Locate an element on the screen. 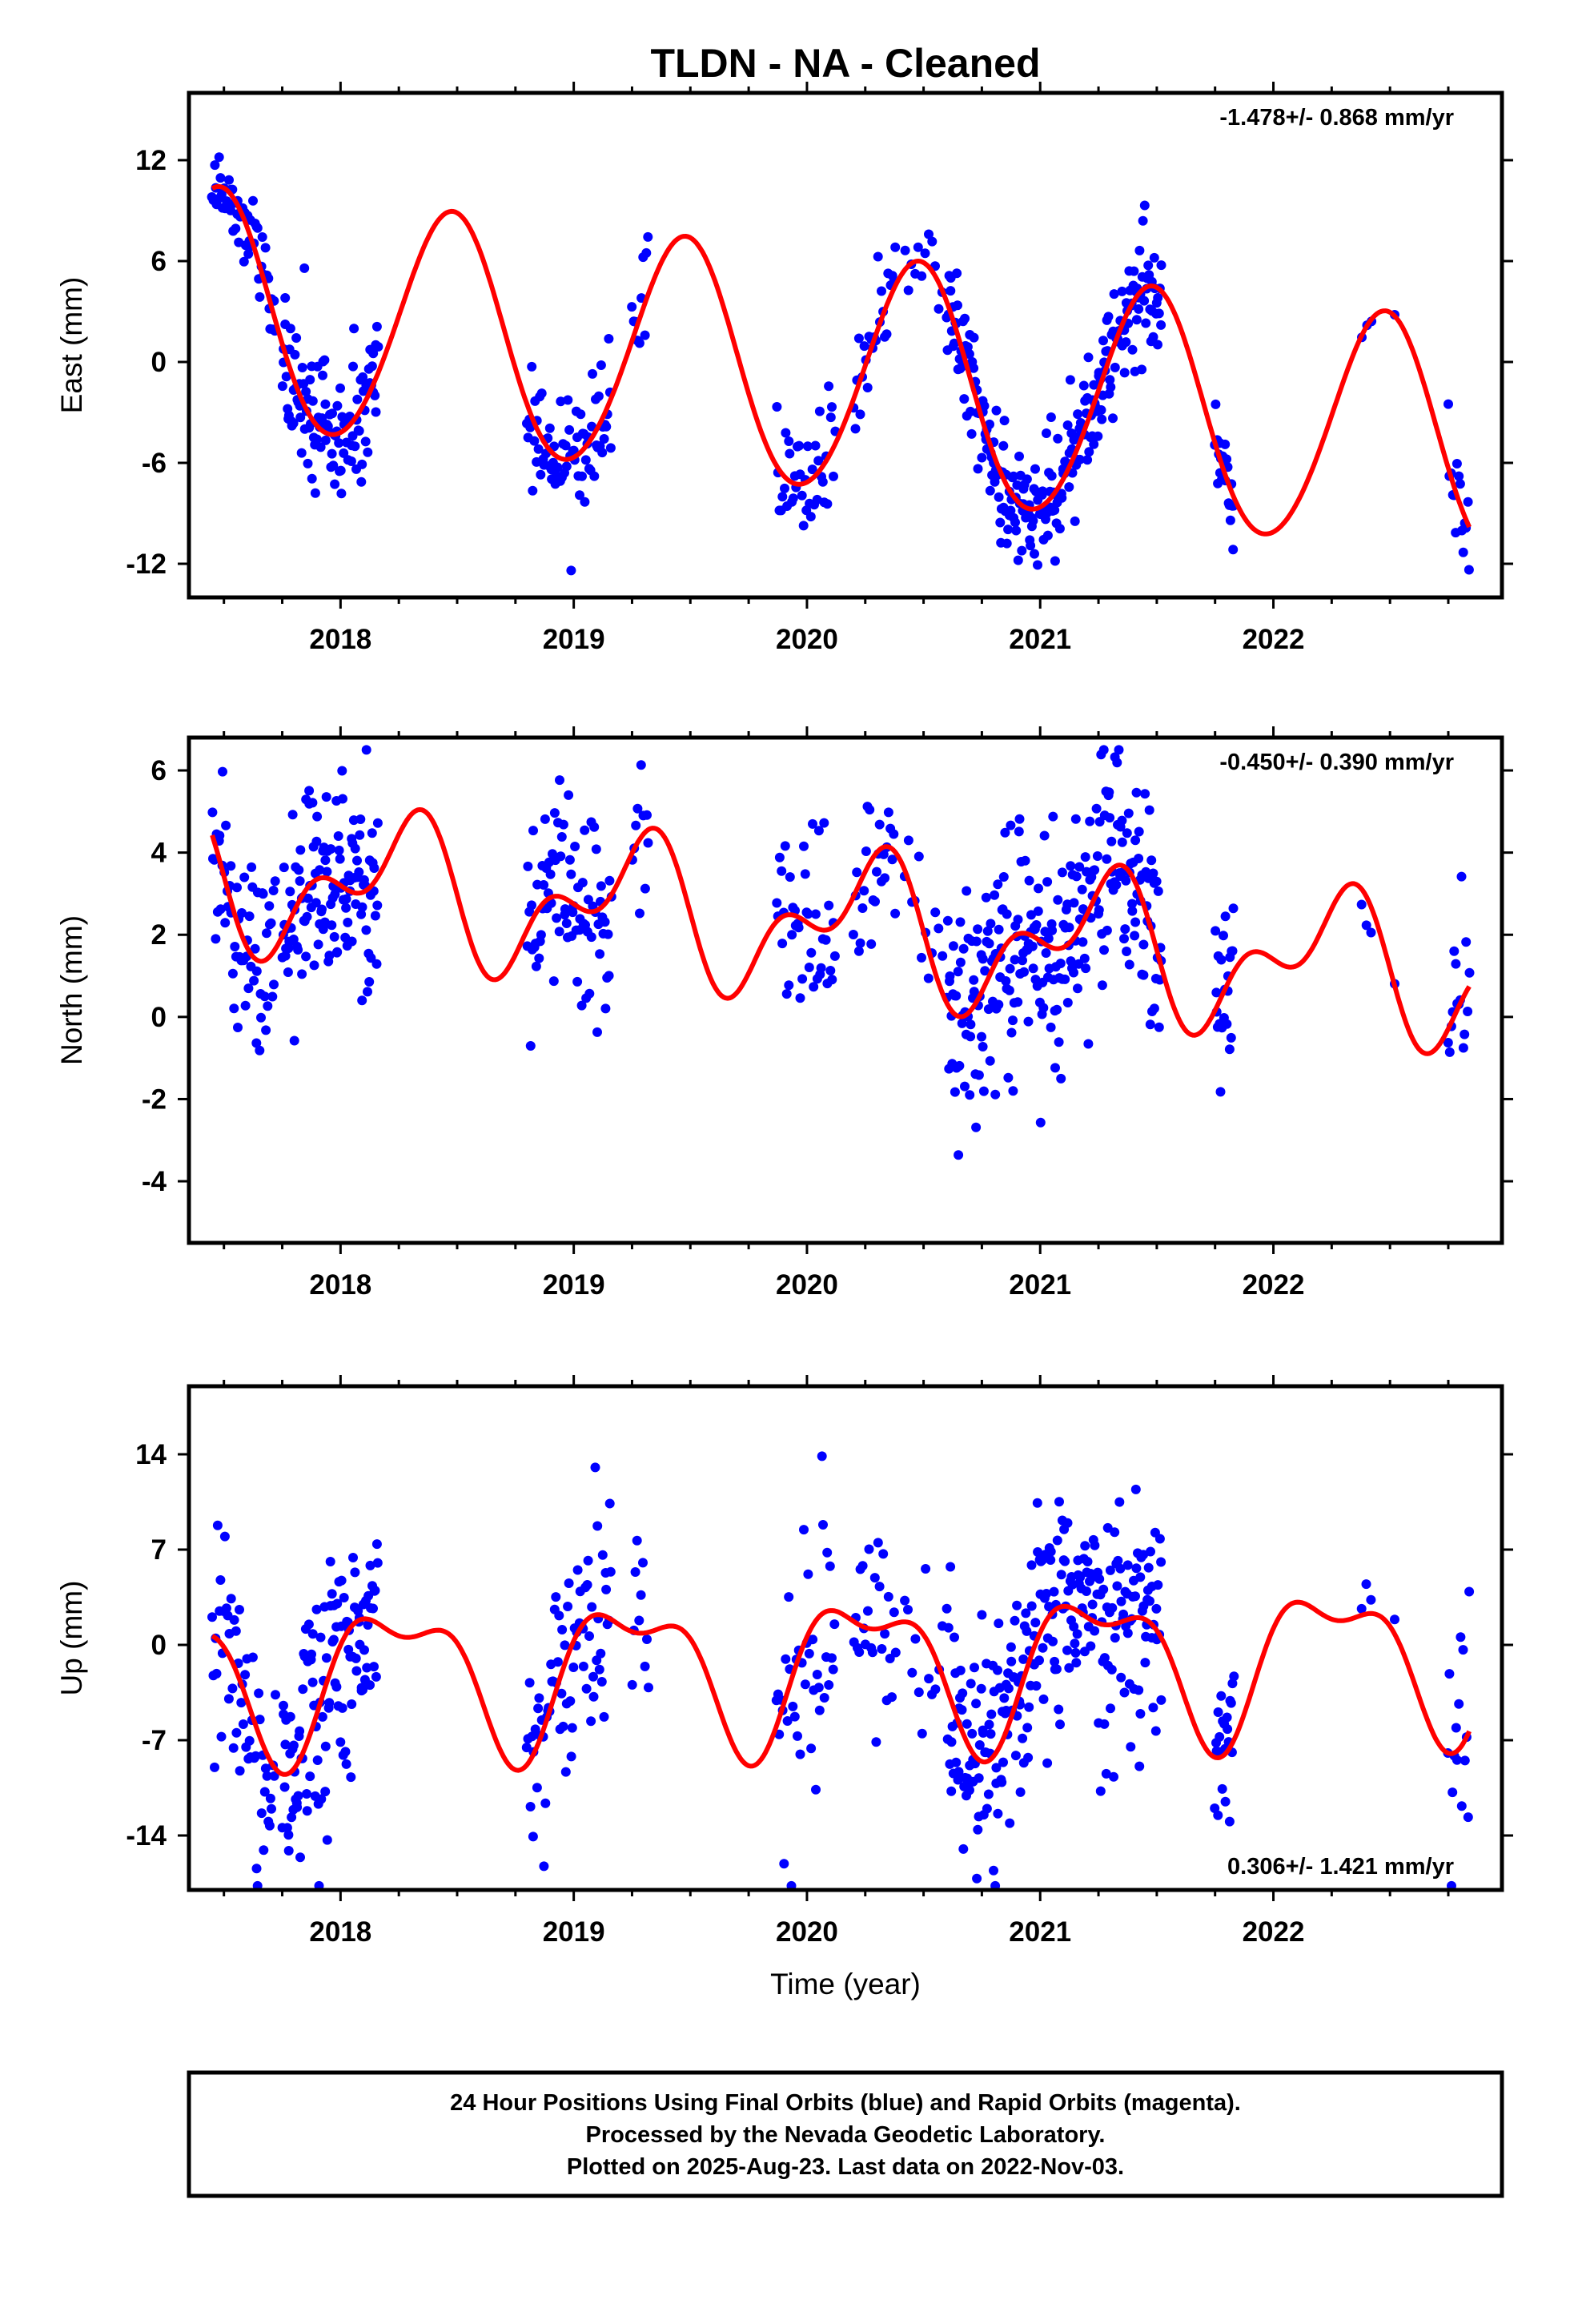 This screenshot has width=1582, height=2324. x-tick-label: 2021 is located at coordinates (1040, 1932).